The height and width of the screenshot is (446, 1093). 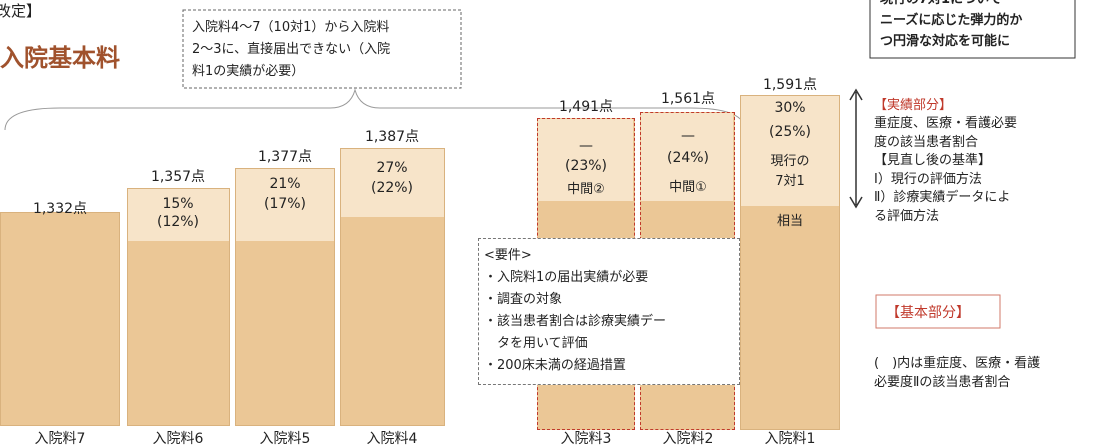 I want to click on title-fragment: 改定】, so click(x=21, y=11).